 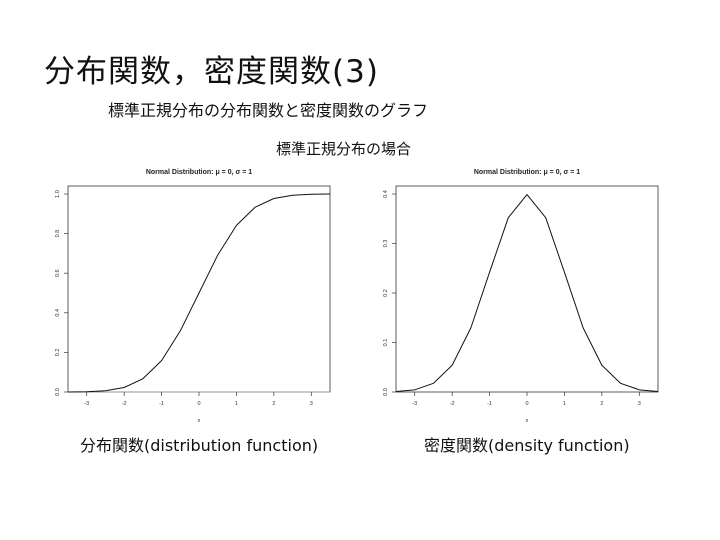 I want to click on y-tick-label: 0.8, so click(x=58, y=234).